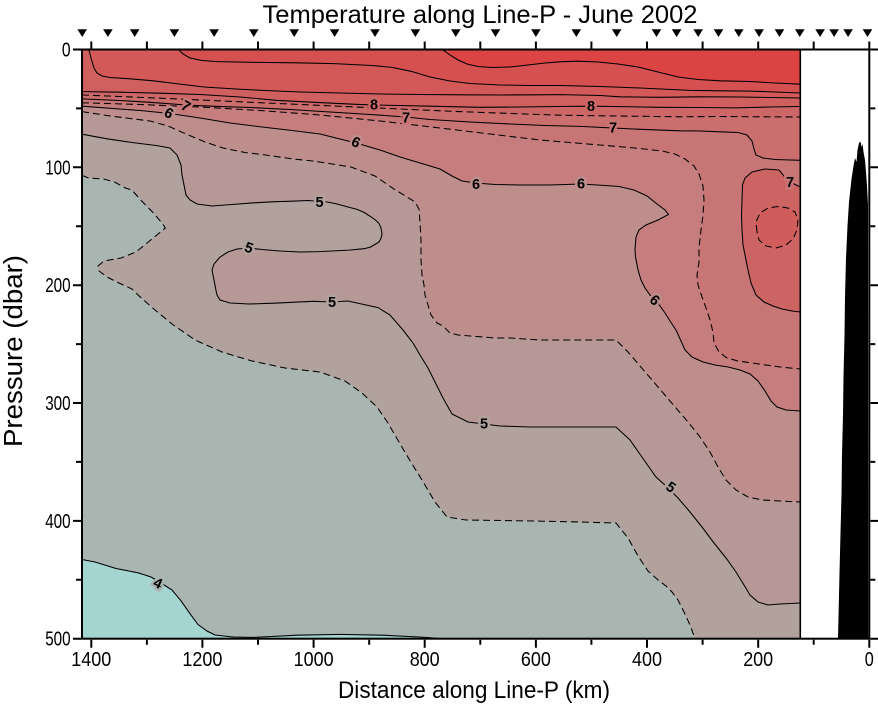  Describe the element at coordinates (425, 659) in the screenshot. I see `svg-text: 800` at that location.